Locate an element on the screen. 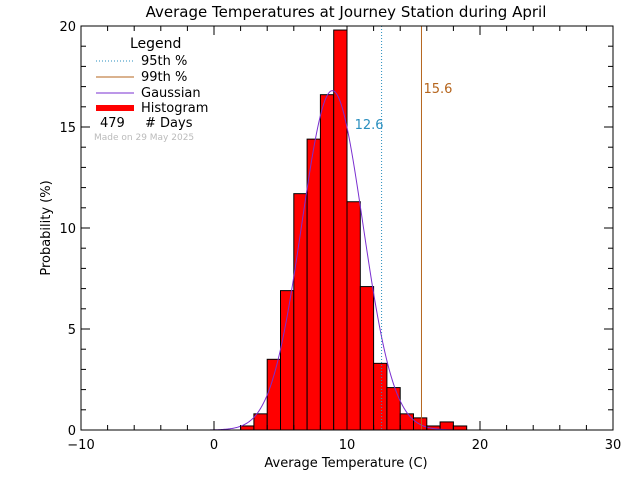  made-on-note: Made on 29 May 2025 is located at coordinates (144, 138).